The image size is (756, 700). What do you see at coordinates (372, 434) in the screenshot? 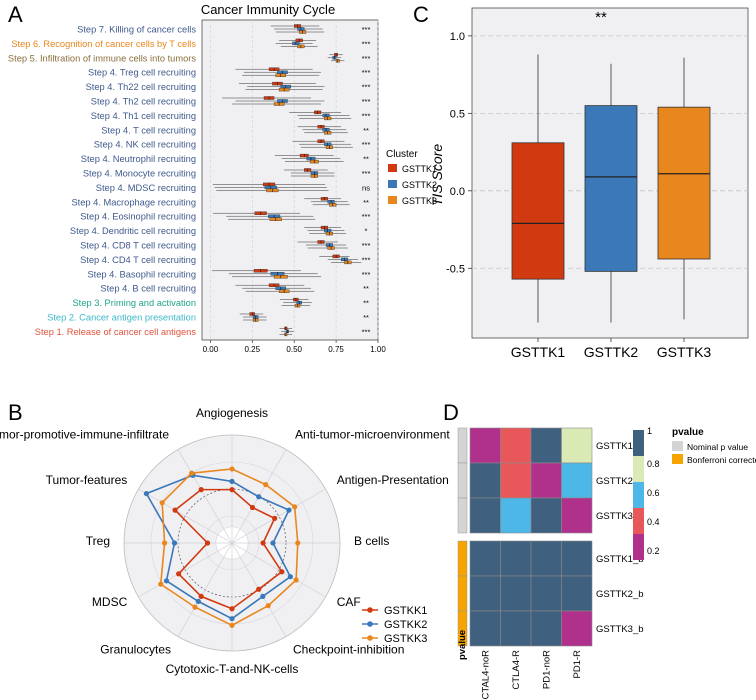
I see `radar-axis-label: Anti-tumor-microenvironment` at bounding box center [372, 434].